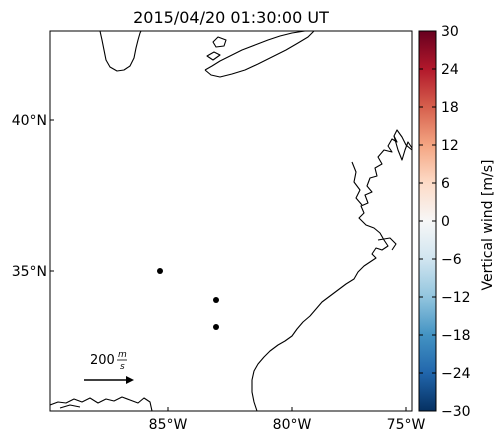  Describe the element at coordinates (456, 336) in the screenshot. I see `colorbar-tick-label: −18` at that location.